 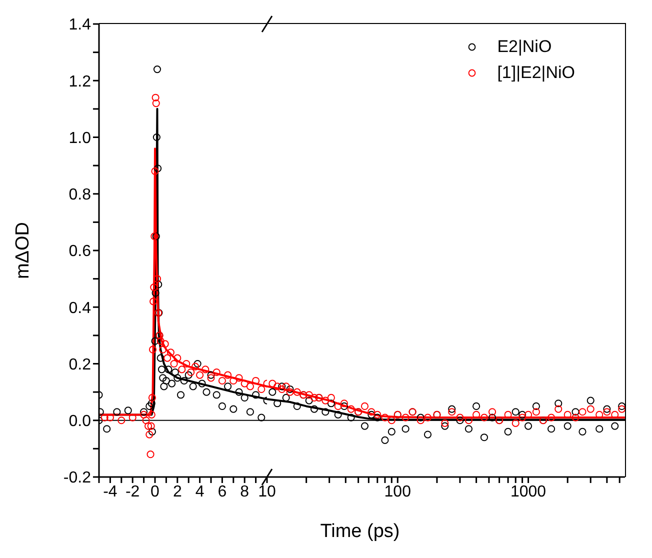 I want to click on x-tick-label: 4, so click(x=199, y=491).